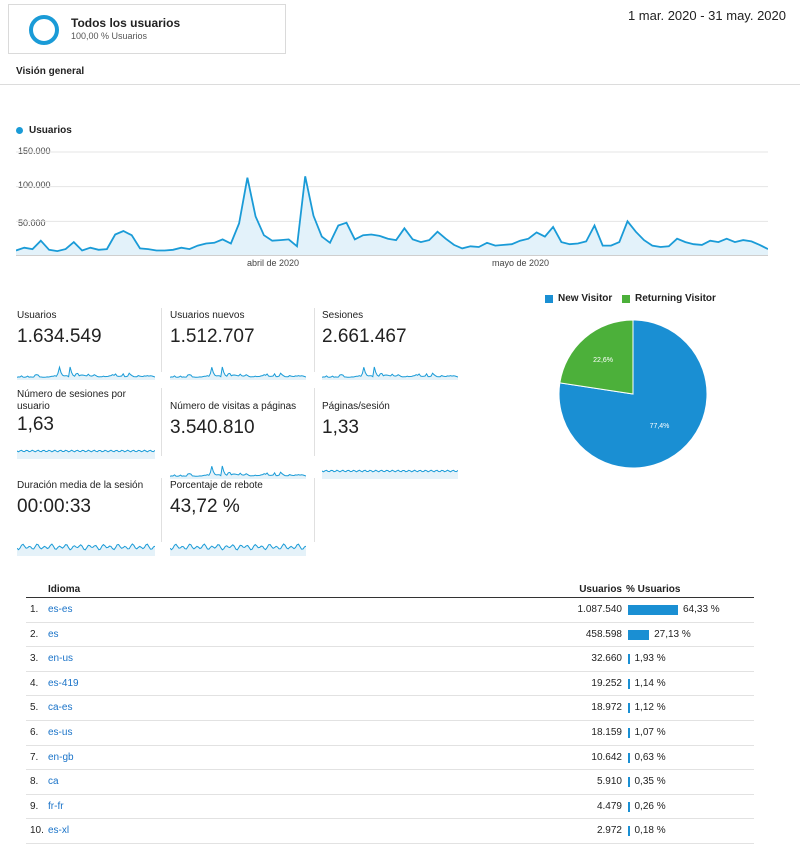  I want to click on users-area-chart, so click(392, 203).